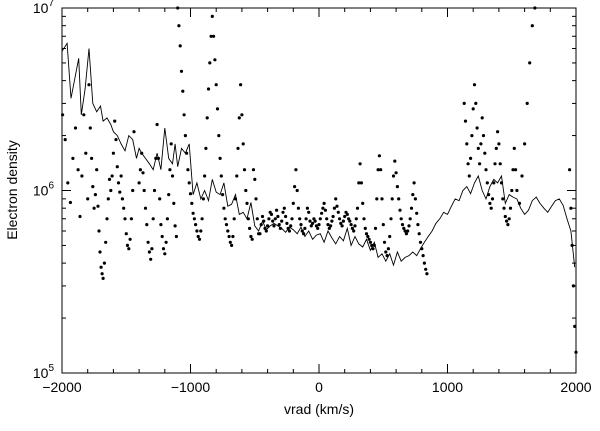 This screenshot has height=431, width=600. What do you see at coordinates (319, 409) in the screenshot?
I see `x-axis-label: vrad (km/s)` at bounding box center [319, 409].